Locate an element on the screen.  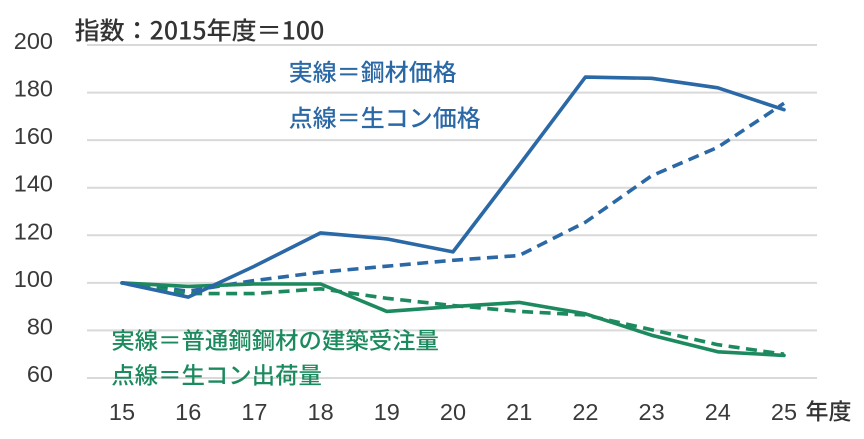
svg-text: 80 is located at coordinates (40, 326).